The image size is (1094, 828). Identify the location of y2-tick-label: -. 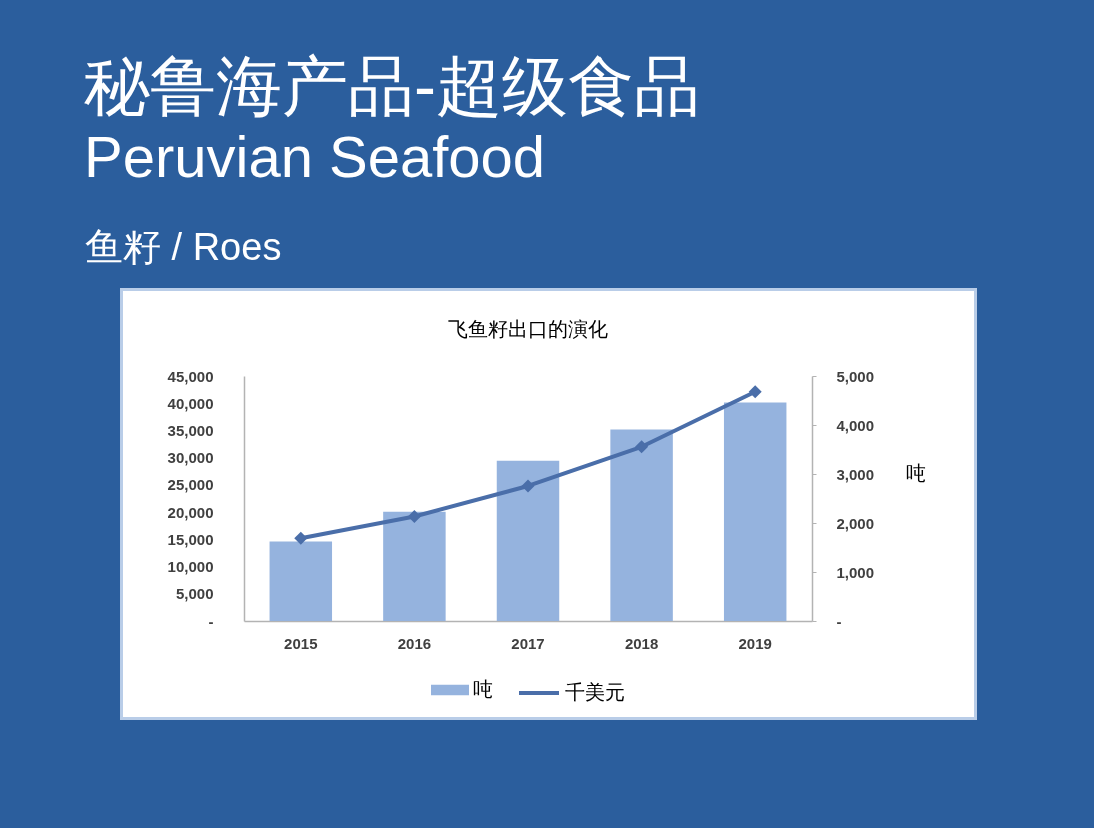
(839, 621).